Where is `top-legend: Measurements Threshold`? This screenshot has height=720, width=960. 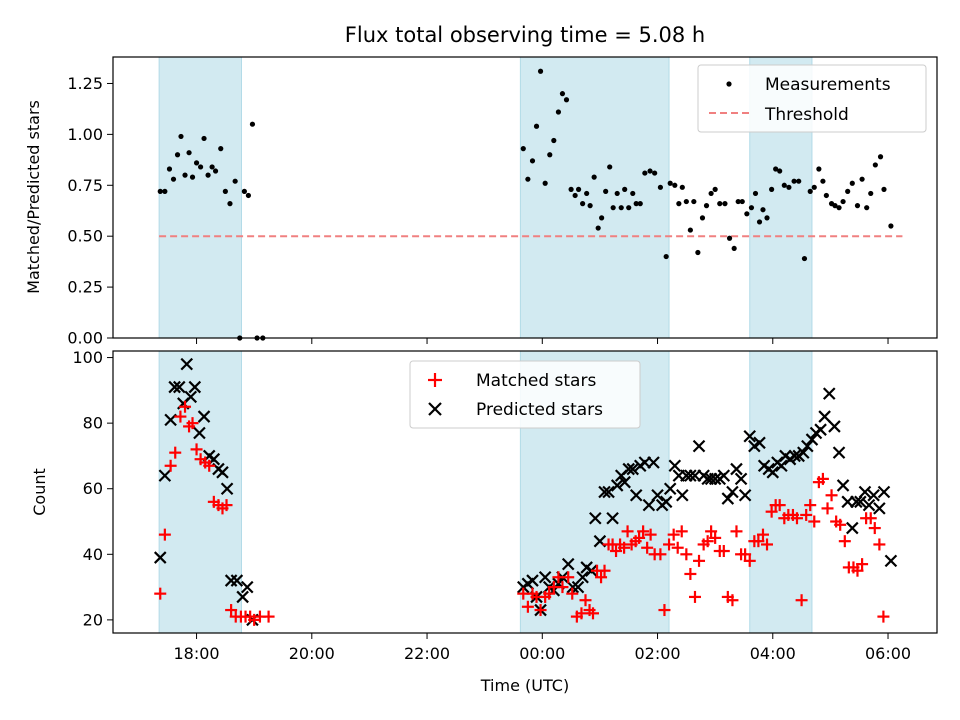 top-legend: Measurements Threshold is located at coordinates (812, 98).